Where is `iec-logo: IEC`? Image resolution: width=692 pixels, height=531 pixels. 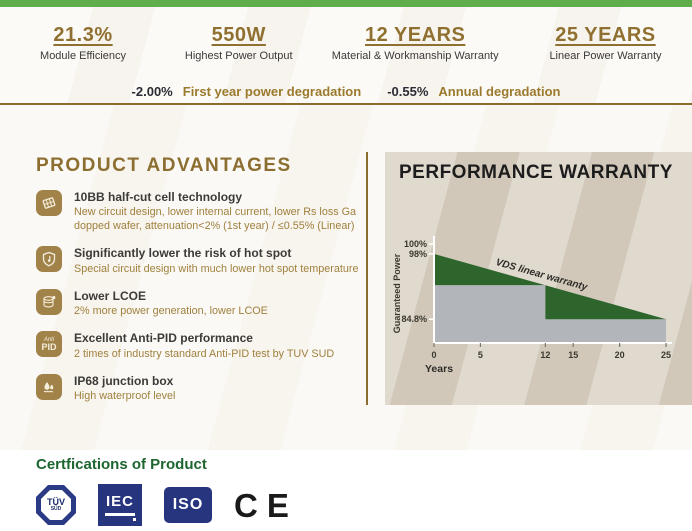 iec-logo: IEC is located at coordinates (120, 505).